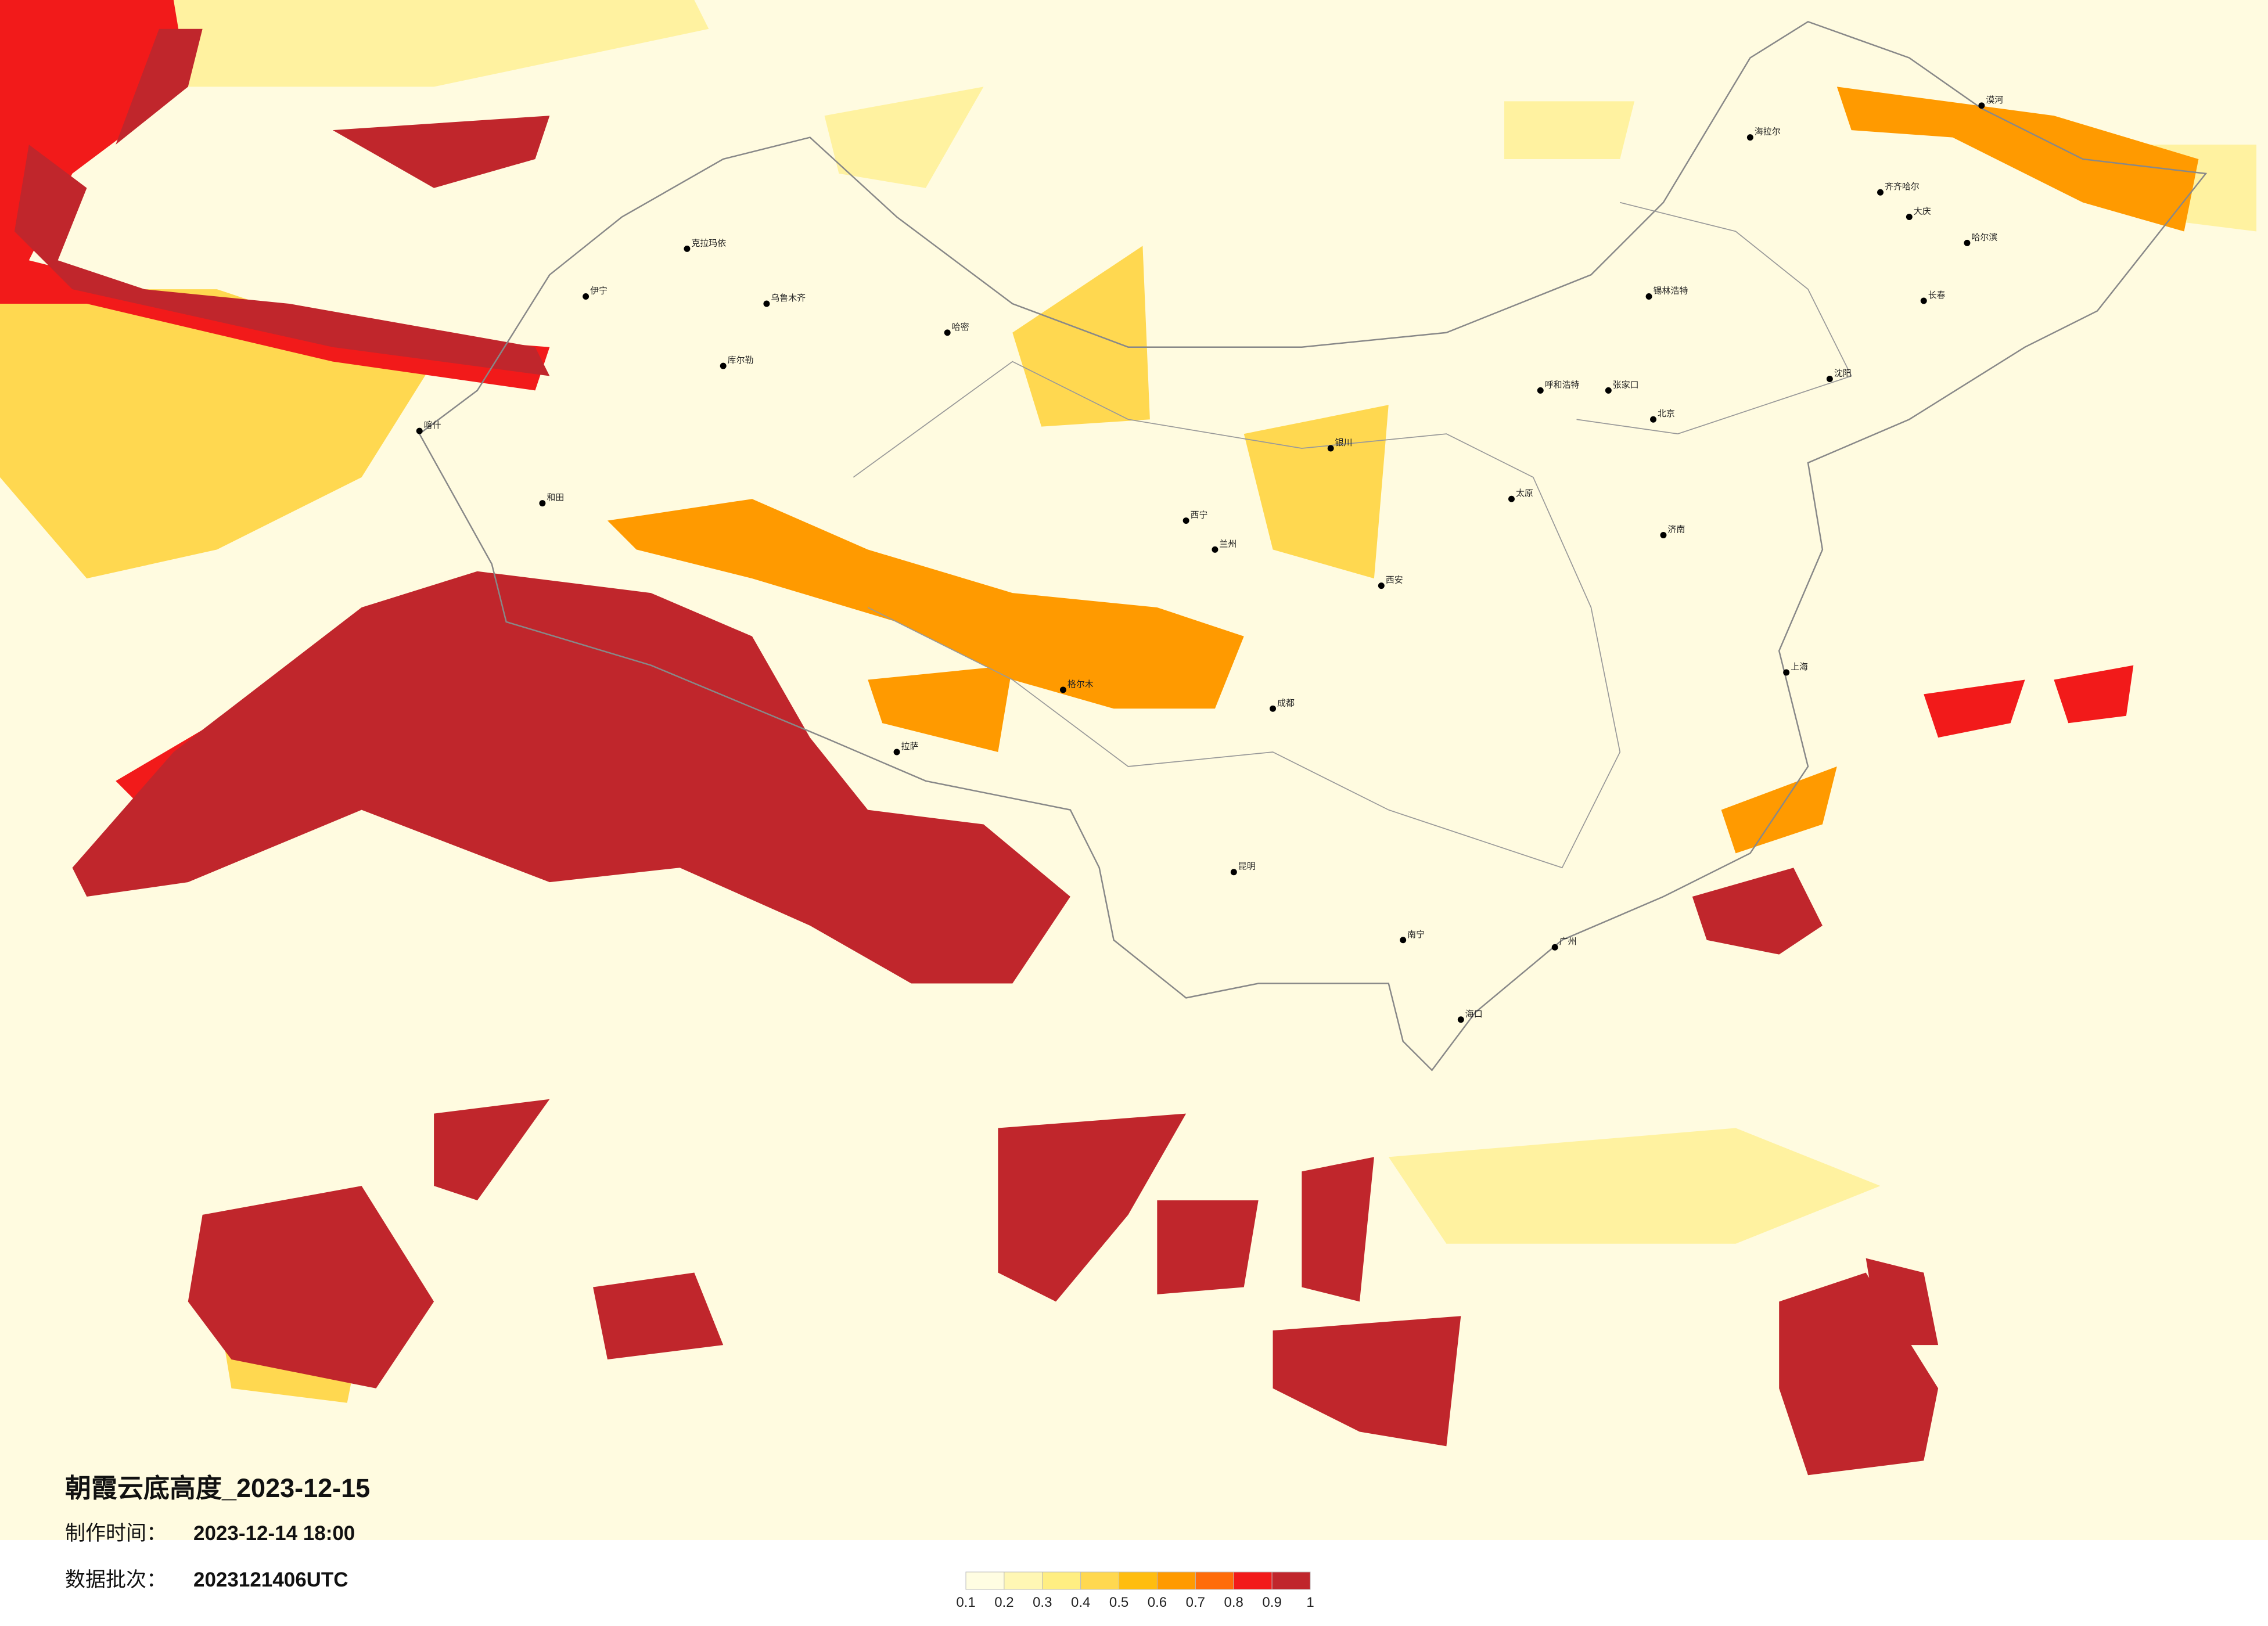  Describe the element at coordinates (960, 327) in the screenshot. I see `city-label: 哈密` at that location.